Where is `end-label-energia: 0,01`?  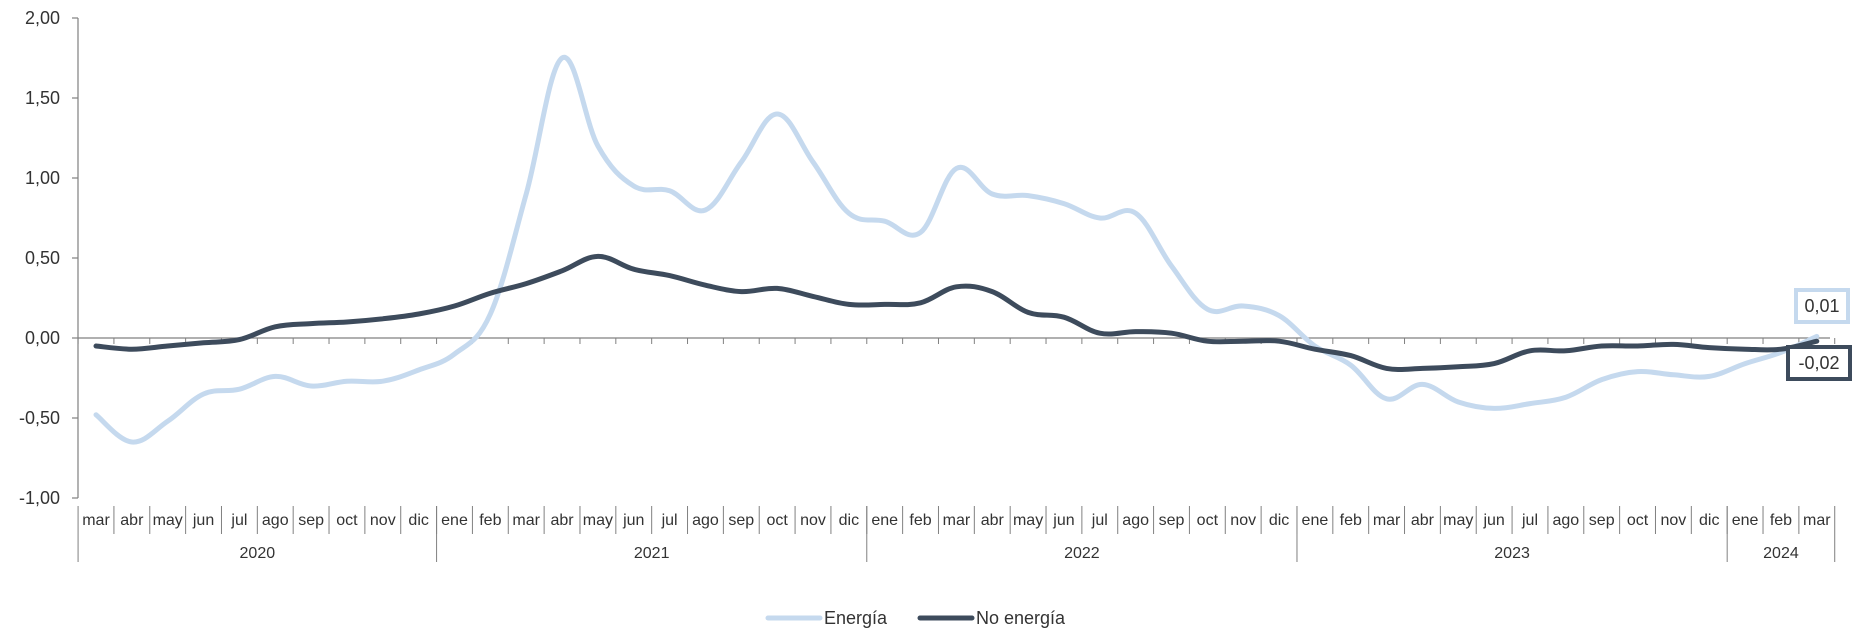 end-label-energia: 0,01 is located at coordinates (1822, 306).